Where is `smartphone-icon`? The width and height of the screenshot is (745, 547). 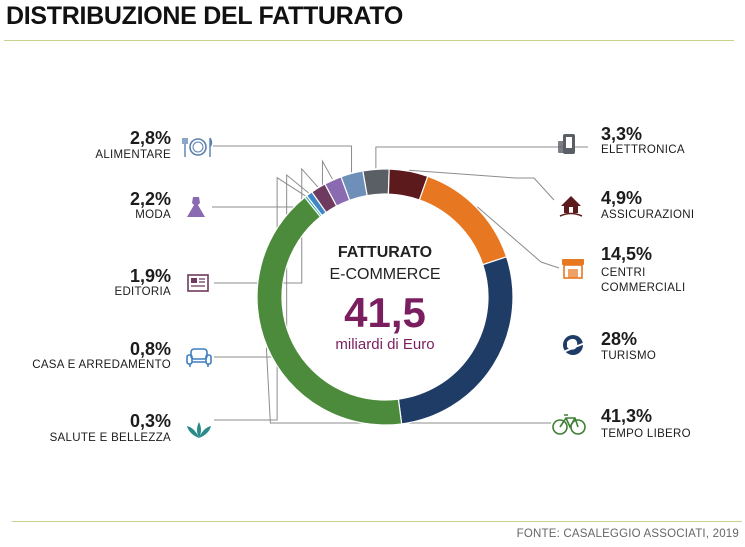 smartphone-icon is located at coordinates (566, 144).